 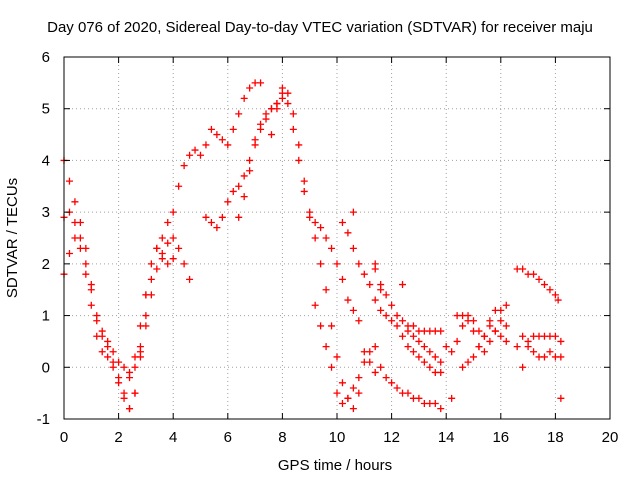 I want to click on x-tick-label: 0, so click(x=64, y=437).